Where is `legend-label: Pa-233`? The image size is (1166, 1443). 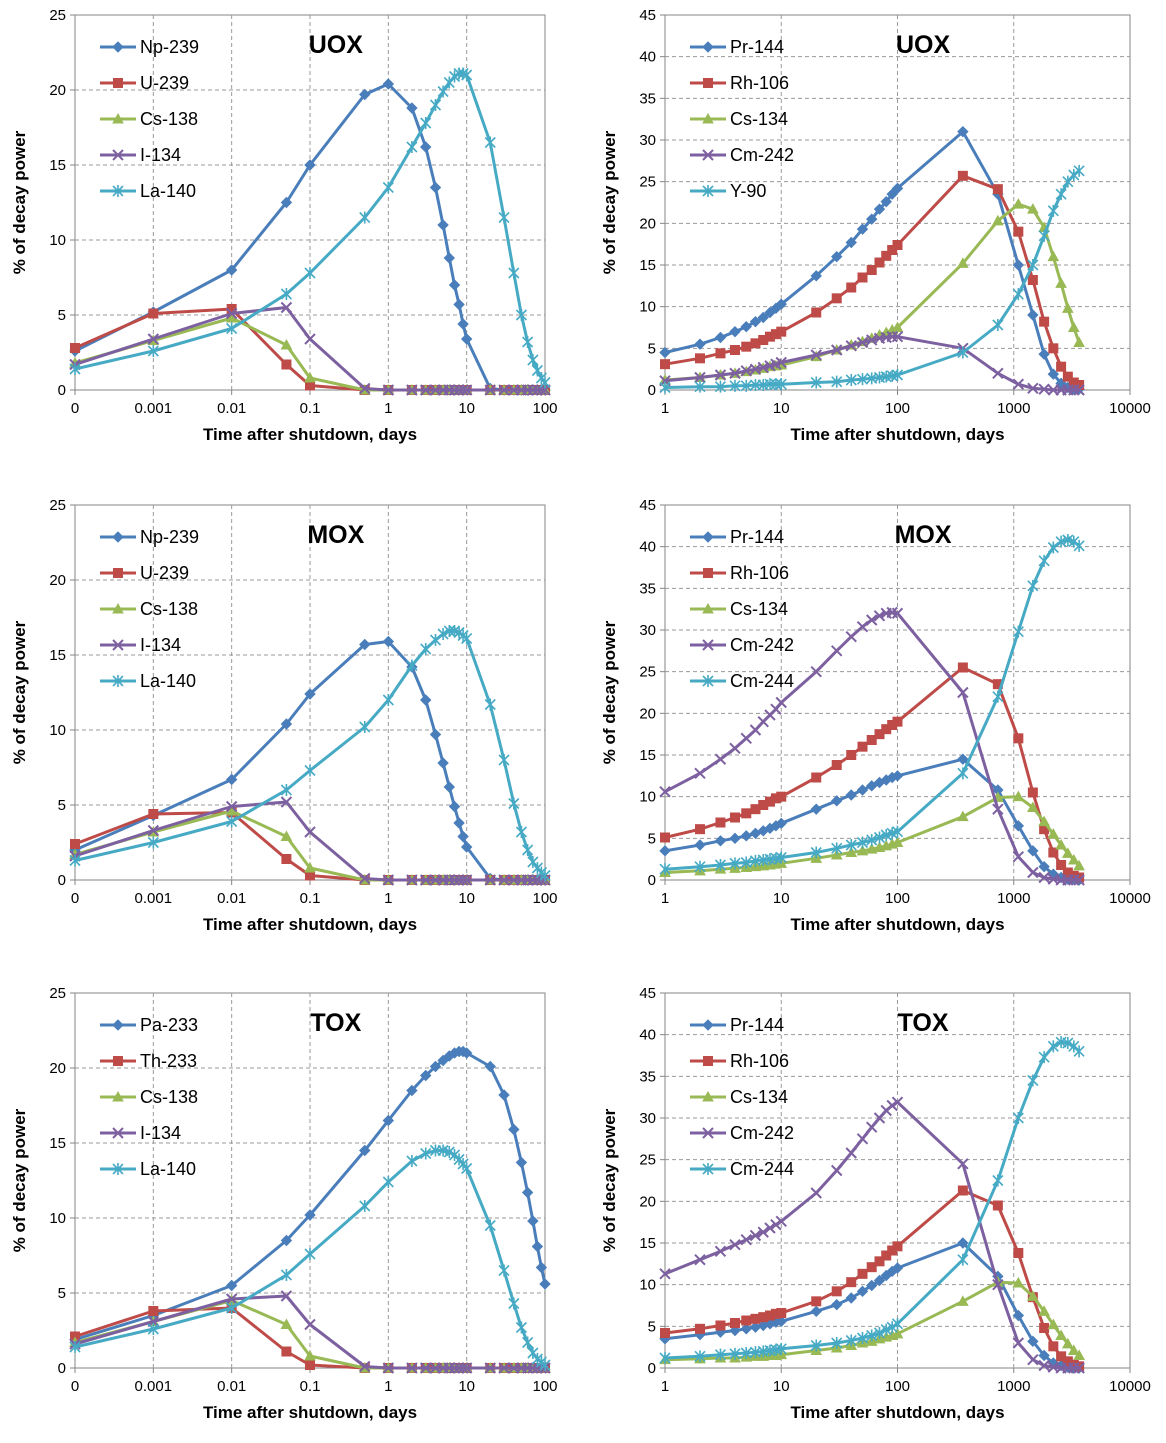
legend-label: Pa-233 is located at coordinates (169, 1025).